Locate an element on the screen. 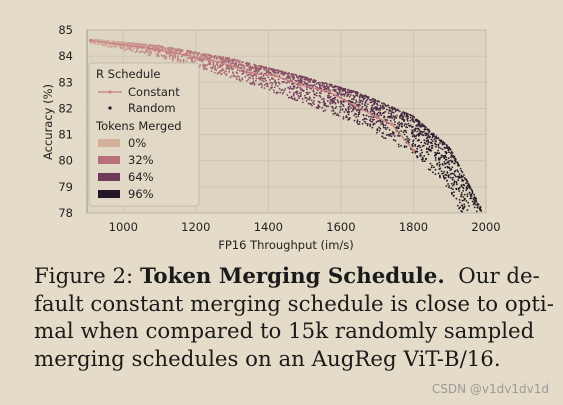  x-tick-label: 1200 is located at coordinates (195, 227).